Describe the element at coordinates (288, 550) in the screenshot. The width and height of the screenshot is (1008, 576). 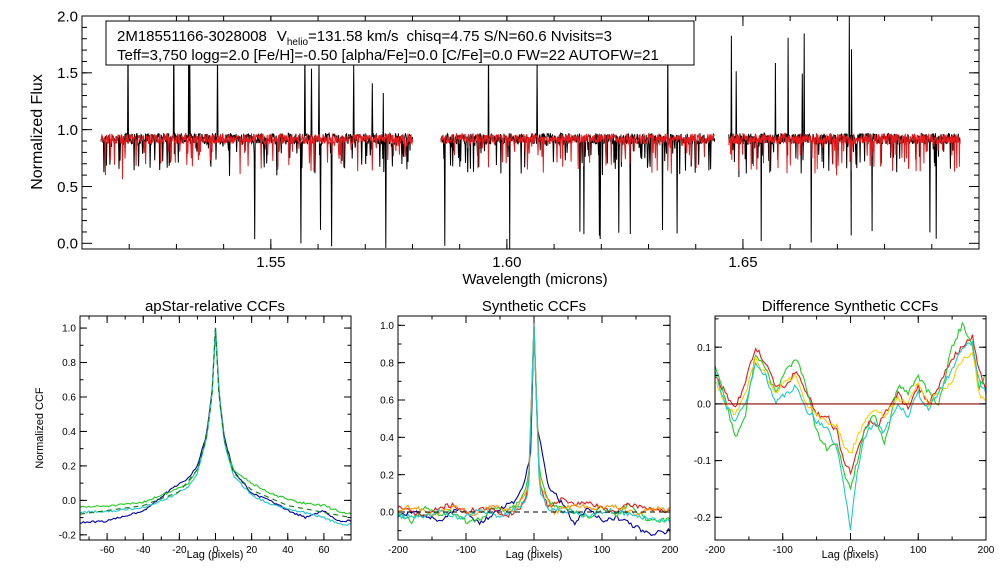
I see `x-tick-label: 40` at that location.